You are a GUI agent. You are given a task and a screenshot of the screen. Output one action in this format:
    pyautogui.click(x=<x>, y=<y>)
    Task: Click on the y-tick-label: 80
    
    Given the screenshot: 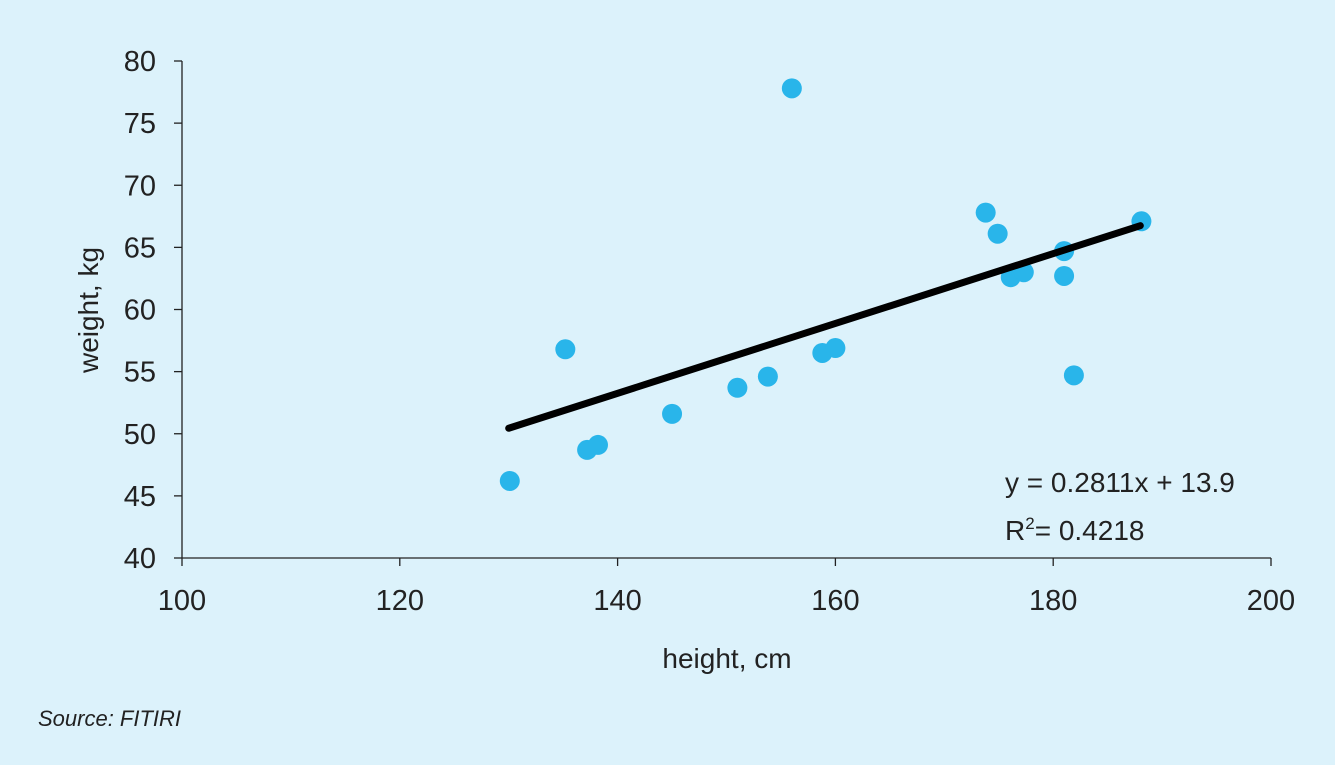 What is the action you would take?
    pyautogui.click(x=140, y=62)
    